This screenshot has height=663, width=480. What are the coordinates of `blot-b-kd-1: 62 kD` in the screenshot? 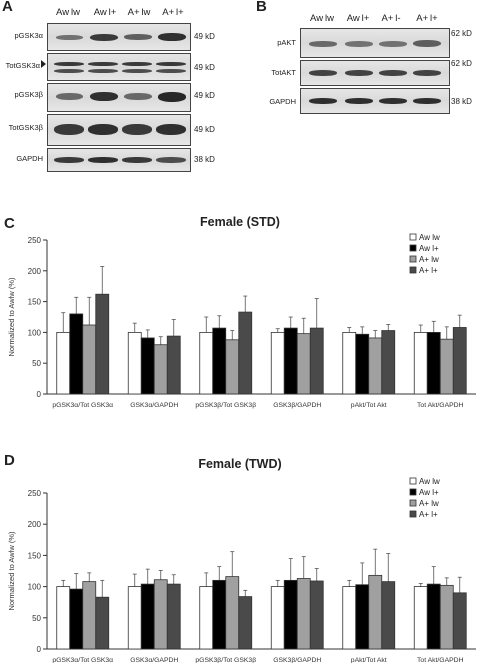 It's located at (461, 33).